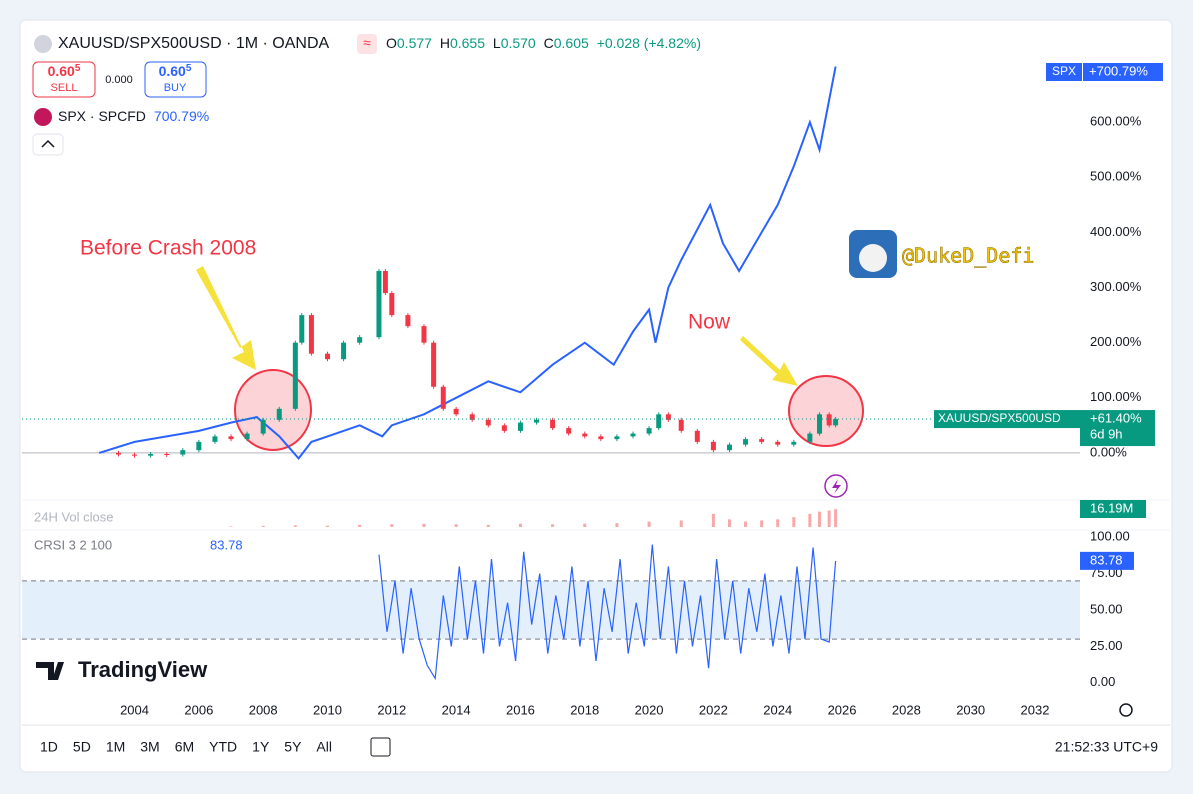 The width and height of the screenshot is (1193, 794). Describe the element at coordinates (836, 486) in the screenshot. I see `alert-icon` at that location.